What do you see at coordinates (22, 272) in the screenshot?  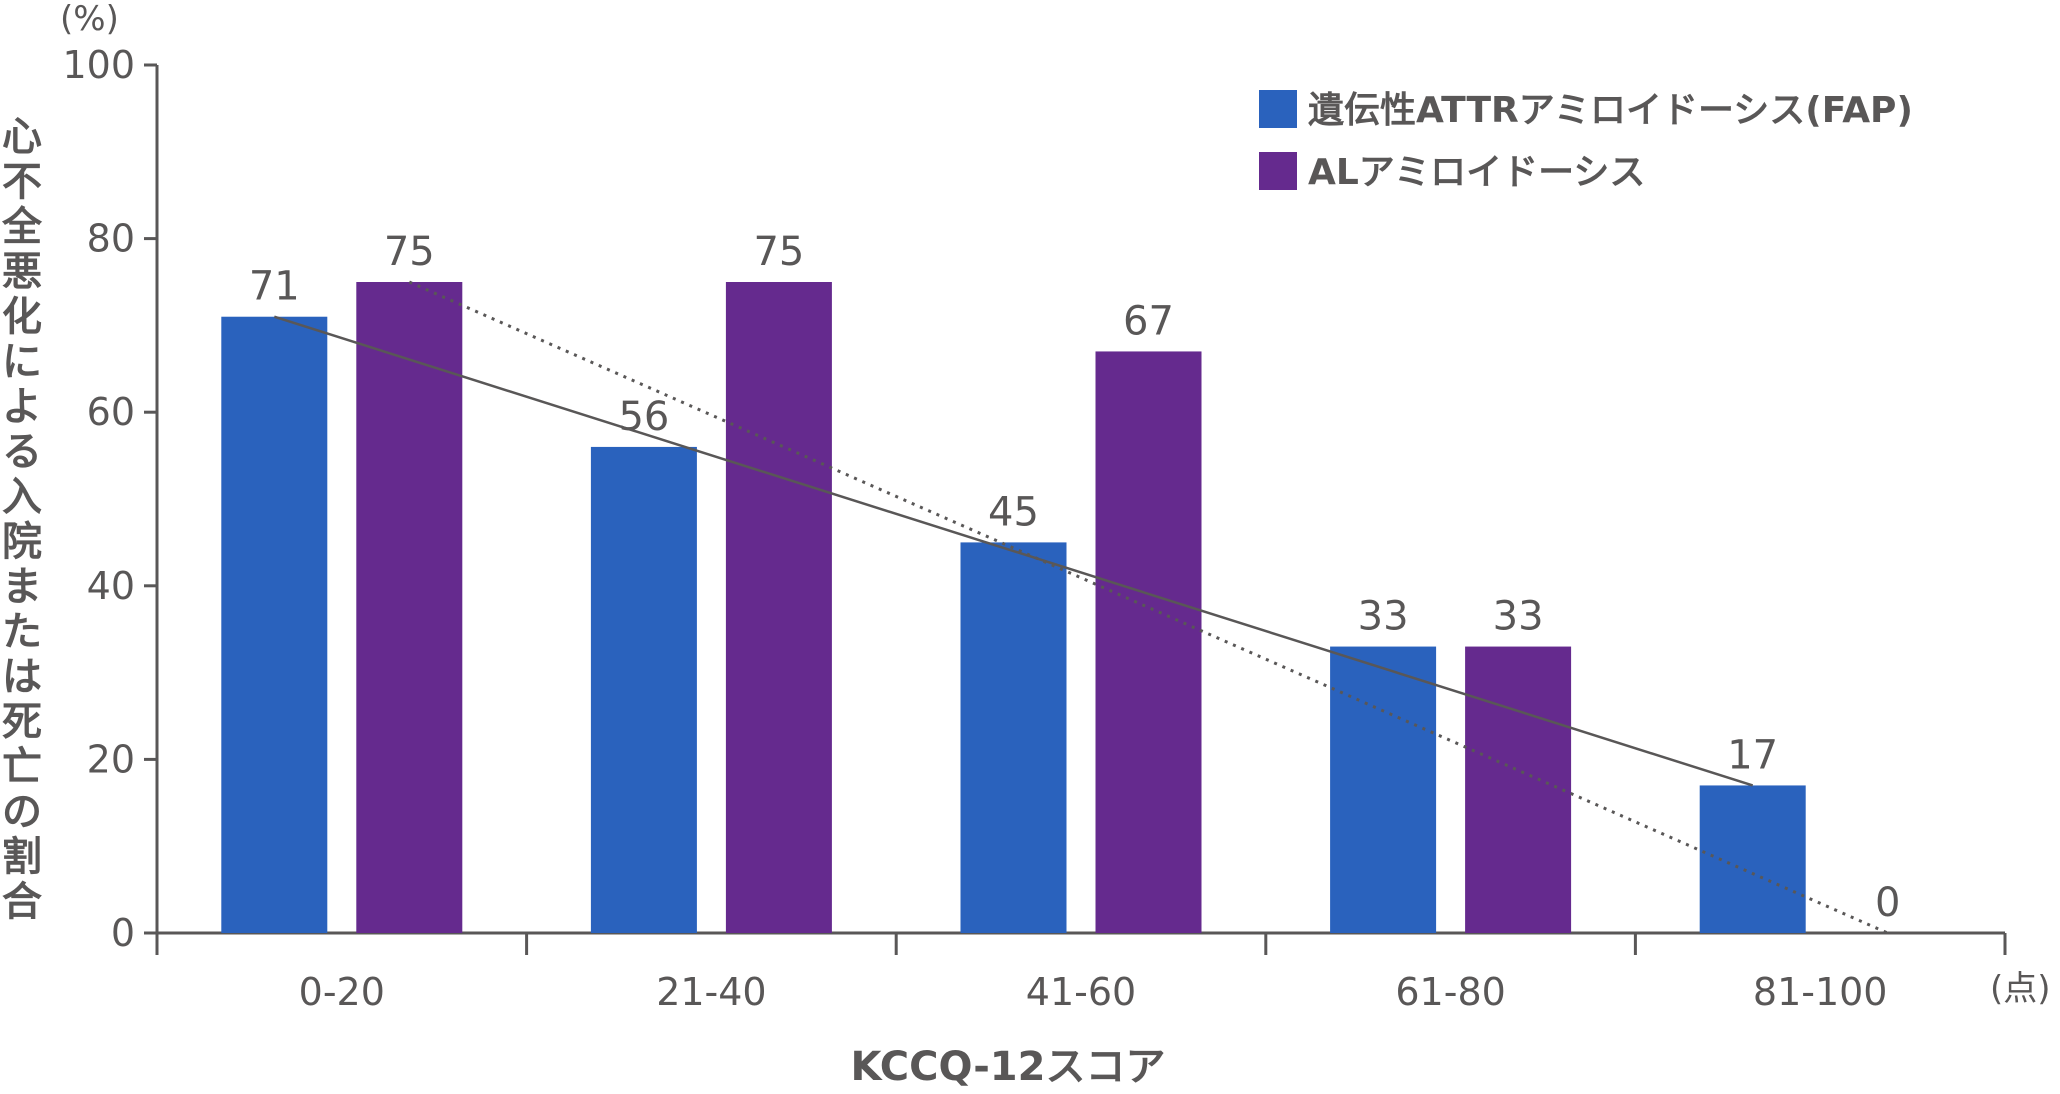 I see `y-axis-title-char: 悪` at bounding box center [22, 272].